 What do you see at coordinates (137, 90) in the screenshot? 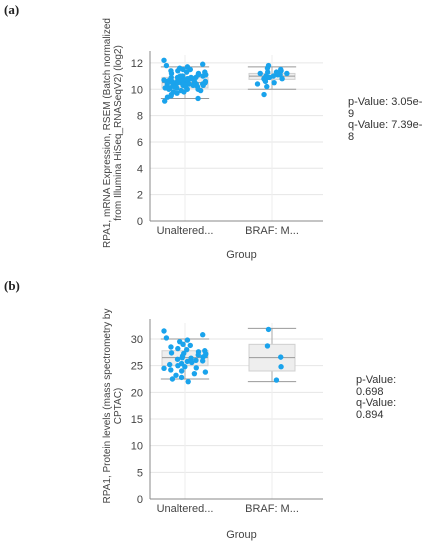
I see `chart-a-ytick-label: 10` at bounding box center [137, 90].